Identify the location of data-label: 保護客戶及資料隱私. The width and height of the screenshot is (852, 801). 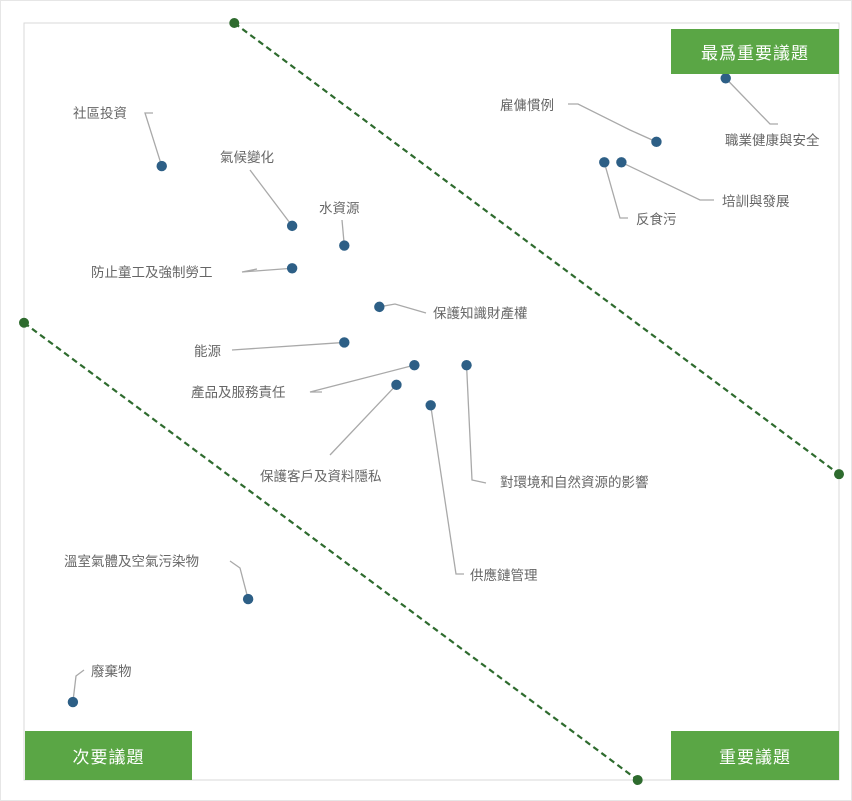
(321, 476).